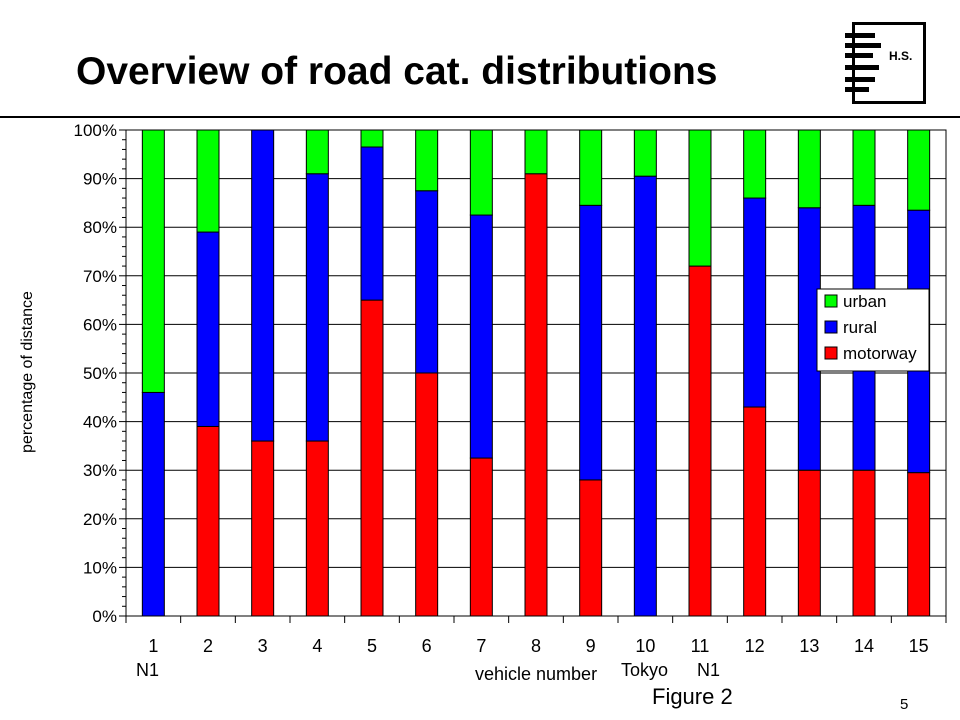  Describe the element at coordinates (536, 646) in the screenshot. I see `x-tick-label: 8` at that location.